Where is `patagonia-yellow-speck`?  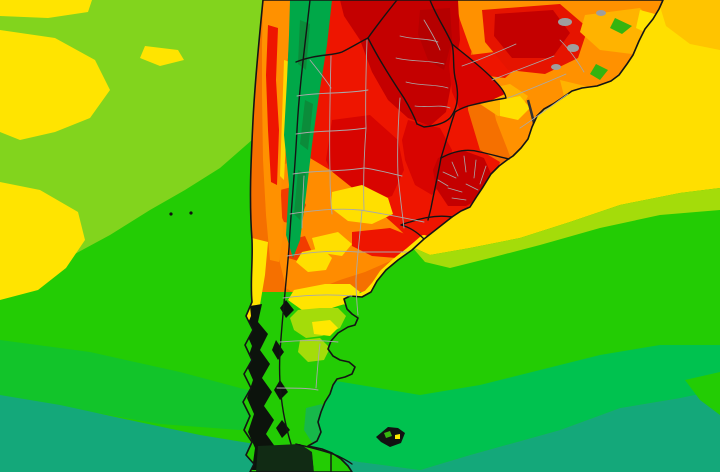 patagonia-yellow-speck is located at coordinates (325, 328).